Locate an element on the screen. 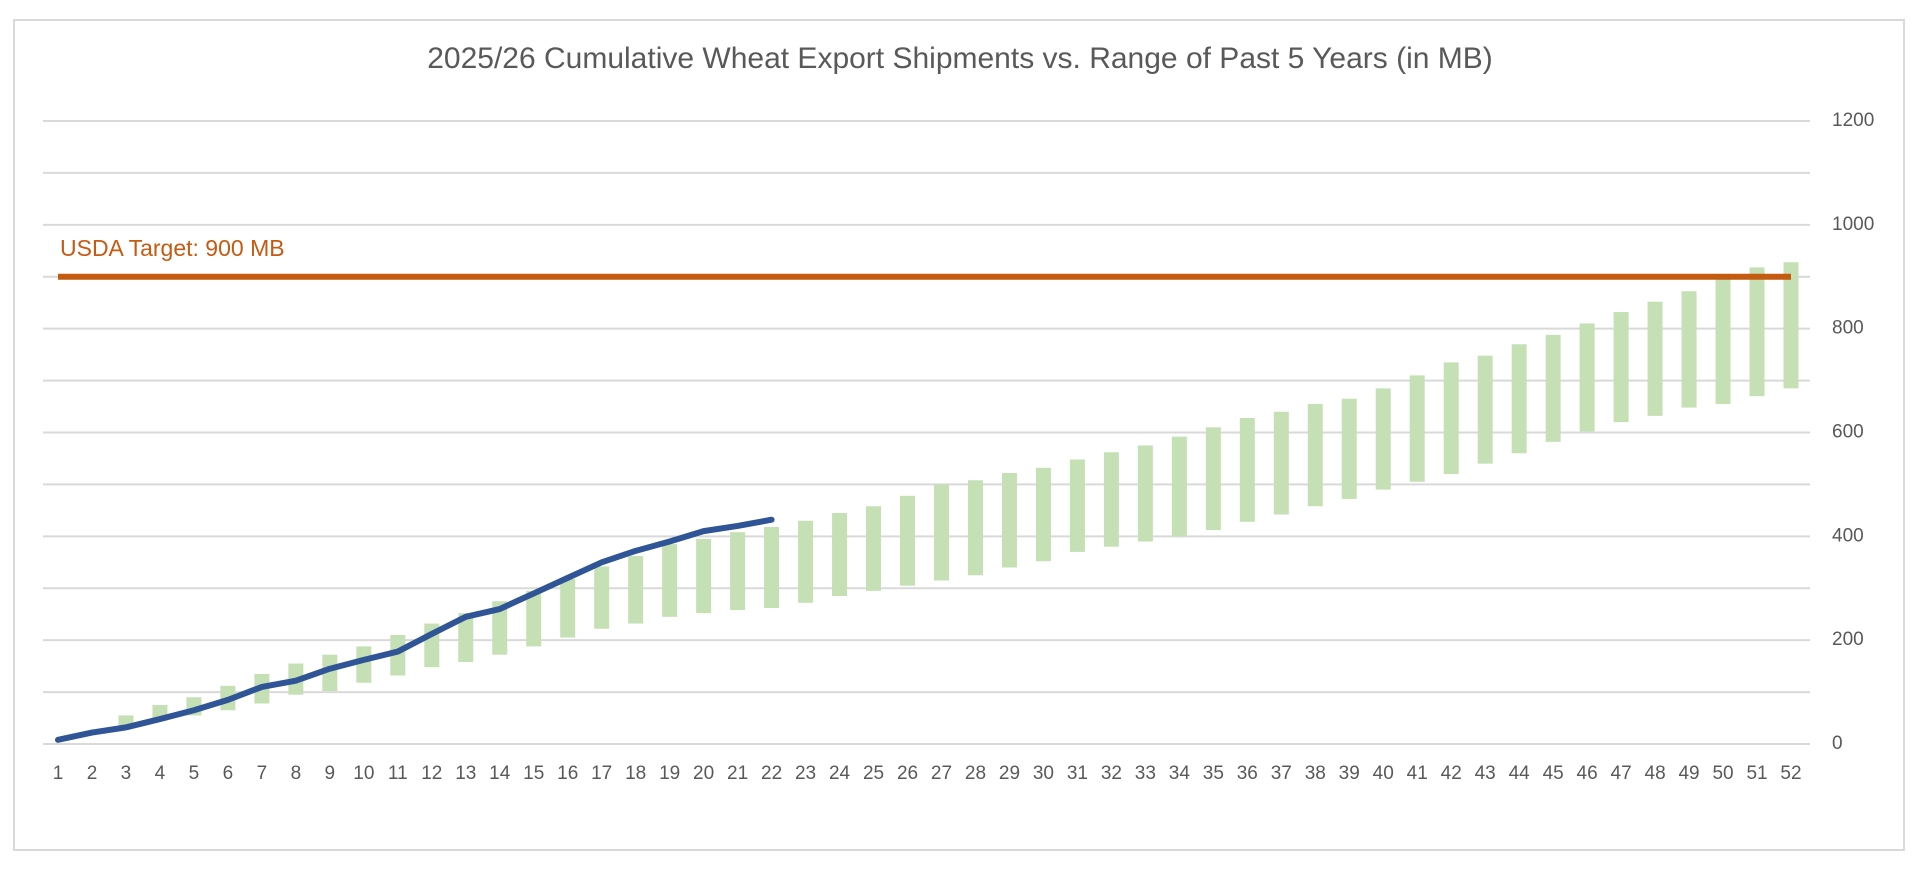 The width and height of the screenshot is (1920, 879). y-tick-label: 1200 is located at coordinates (1853, 120).